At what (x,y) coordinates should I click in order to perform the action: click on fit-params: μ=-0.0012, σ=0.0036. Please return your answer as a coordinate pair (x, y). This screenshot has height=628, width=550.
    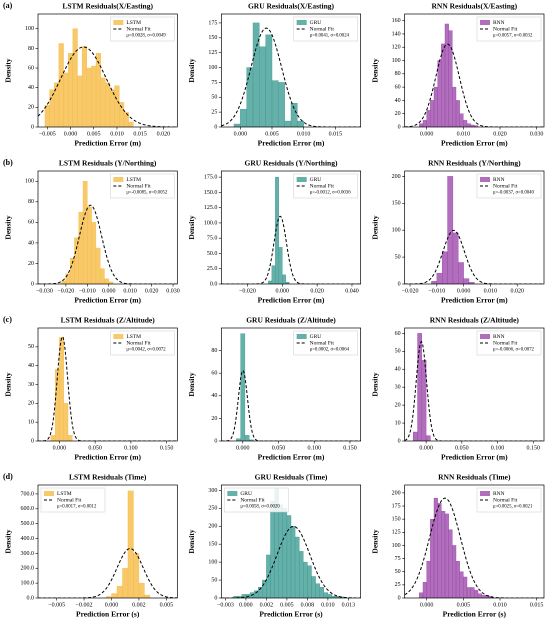
    Looking at the image, I should click on (331, 193).